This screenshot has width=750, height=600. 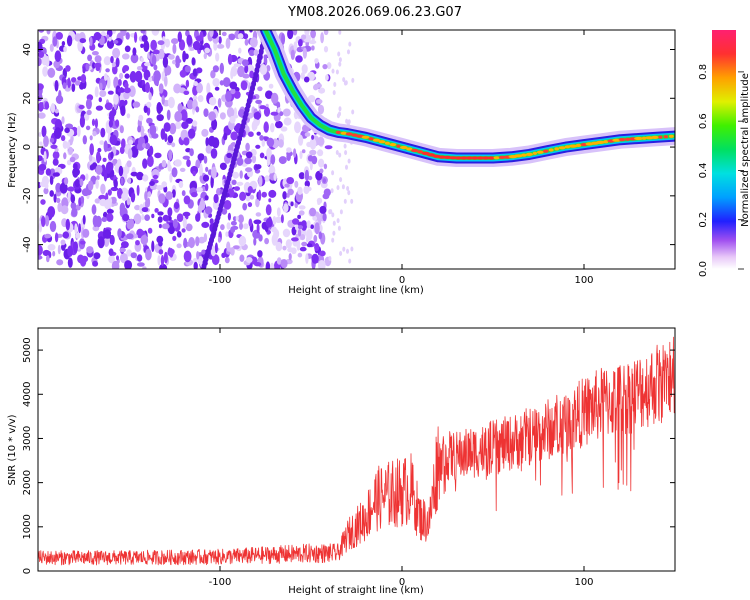 What do you see at coordinates (703, 269) in the screenshot?
I see `colorbar-tick-label: 0.0` at bounding box center [703, 269].